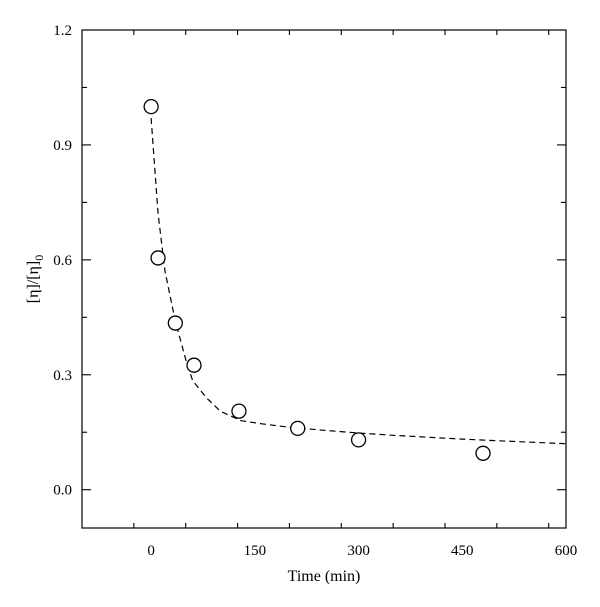  I want to click on x-tick-label: 0, so click(151, 551).